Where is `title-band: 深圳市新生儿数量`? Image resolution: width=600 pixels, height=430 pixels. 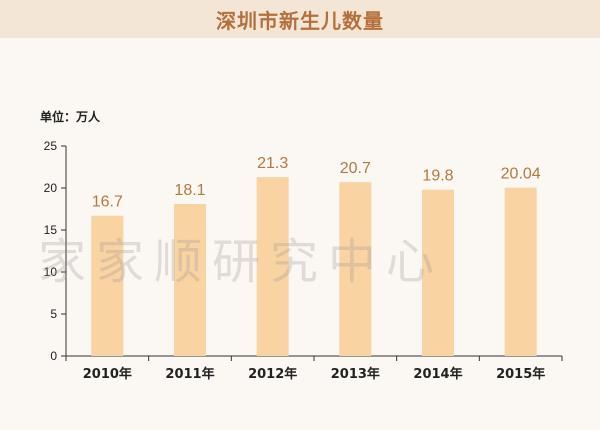
title-band: 深圳市新生儿数量 is located at coordinates (300, 19).